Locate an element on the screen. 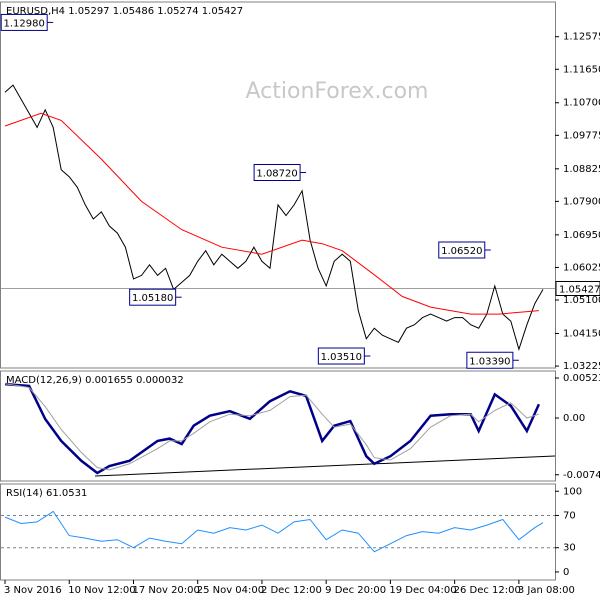  y-tick-label: 1.07900 is located at coordinates (581, 201).